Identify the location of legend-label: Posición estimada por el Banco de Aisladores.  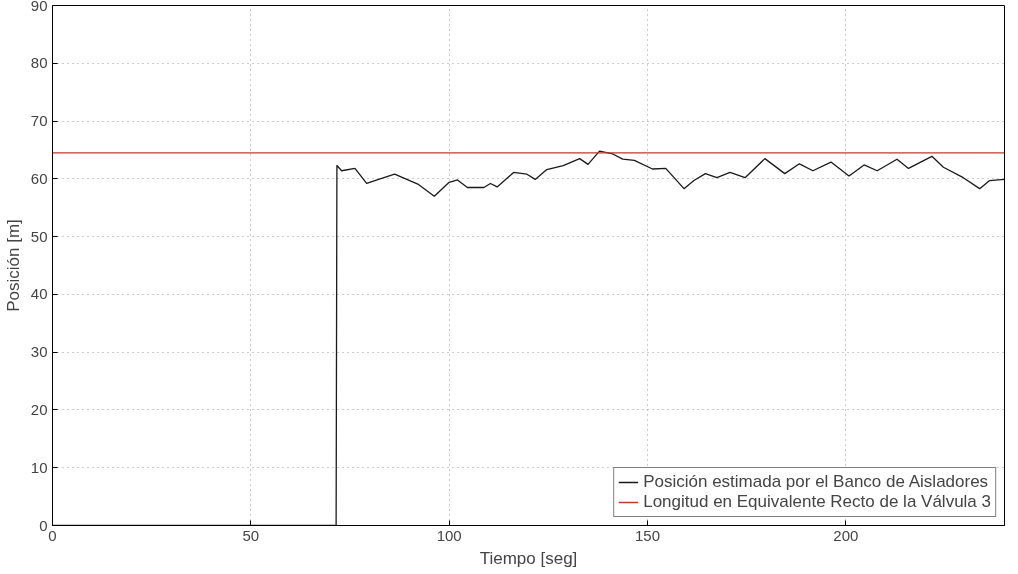
(816, 482).